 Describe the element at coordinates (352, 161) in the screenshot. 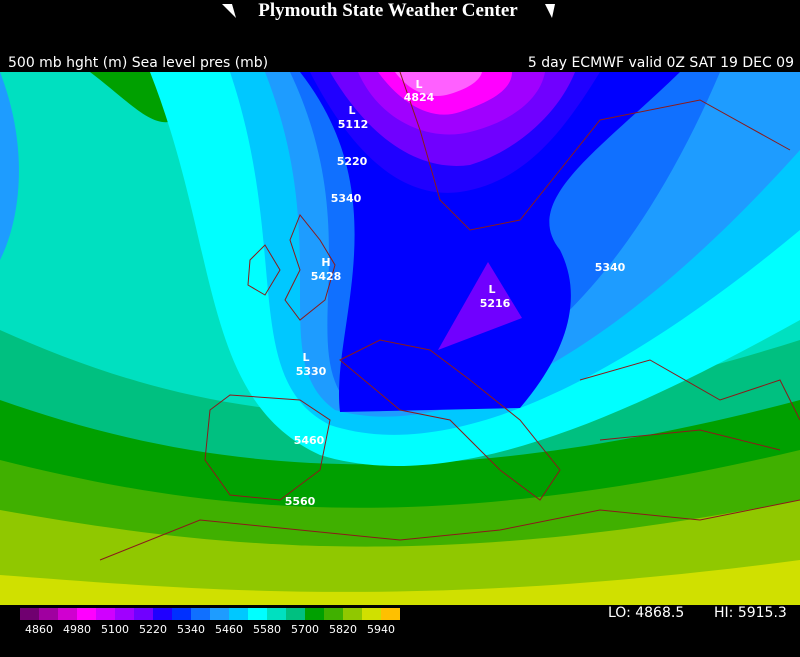

I see `contour-label: 5220` at that location.